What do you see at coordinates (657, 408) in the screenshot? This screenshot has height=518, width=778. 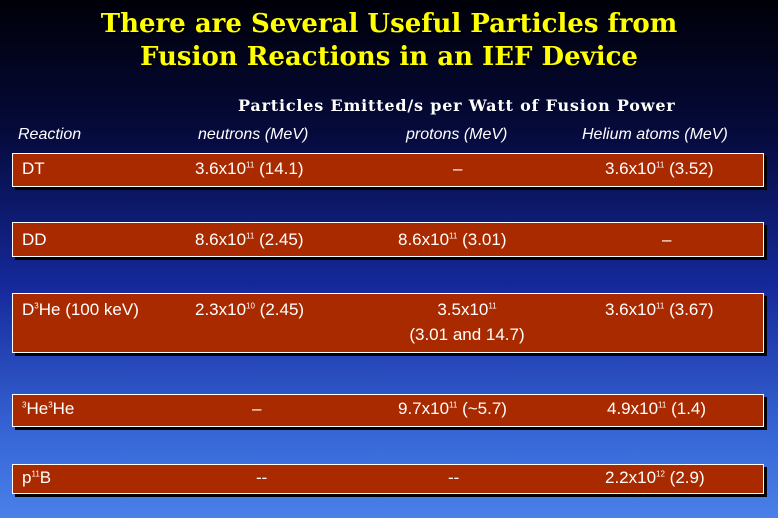 I see `helium-cell: 4.9x1011 (1.4)` at bounding box center [657, 408].